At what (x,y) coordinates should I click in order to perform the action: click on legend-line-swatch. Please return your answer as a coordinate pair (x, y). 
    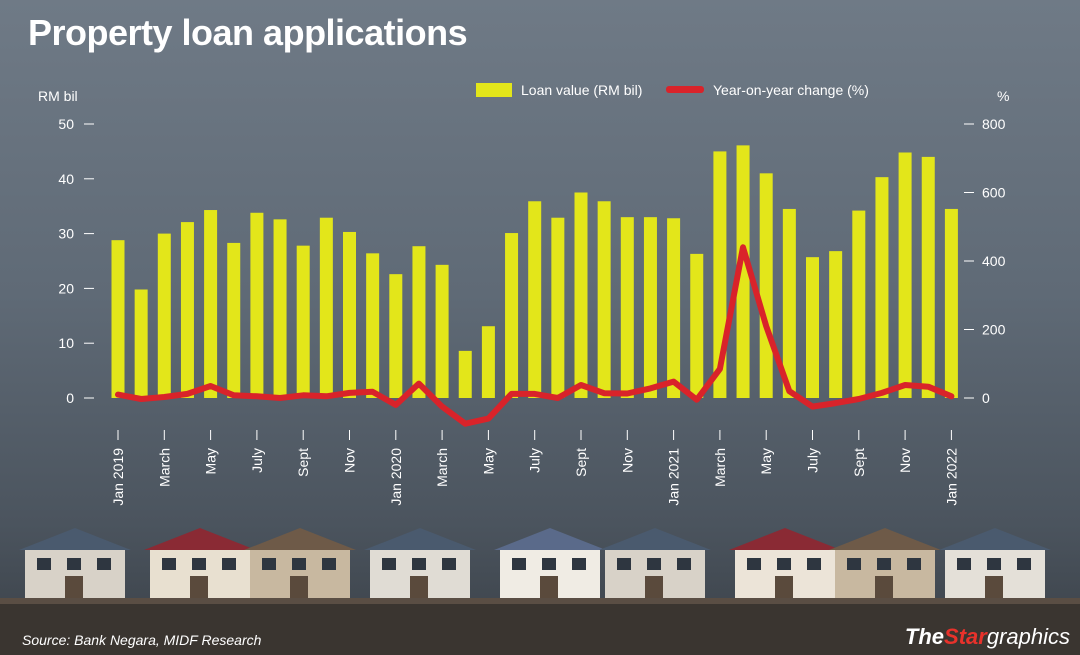
    Looking at the image, I should click on (685, 89).